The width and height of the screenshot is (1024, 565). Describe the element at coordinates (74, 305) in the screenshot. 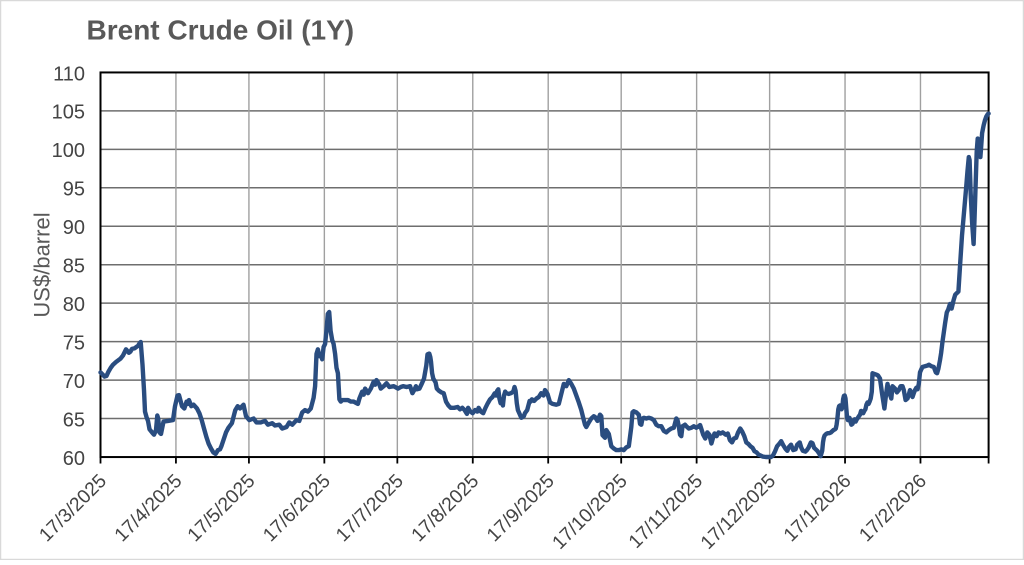

I see `svg-text: 80` at that location.